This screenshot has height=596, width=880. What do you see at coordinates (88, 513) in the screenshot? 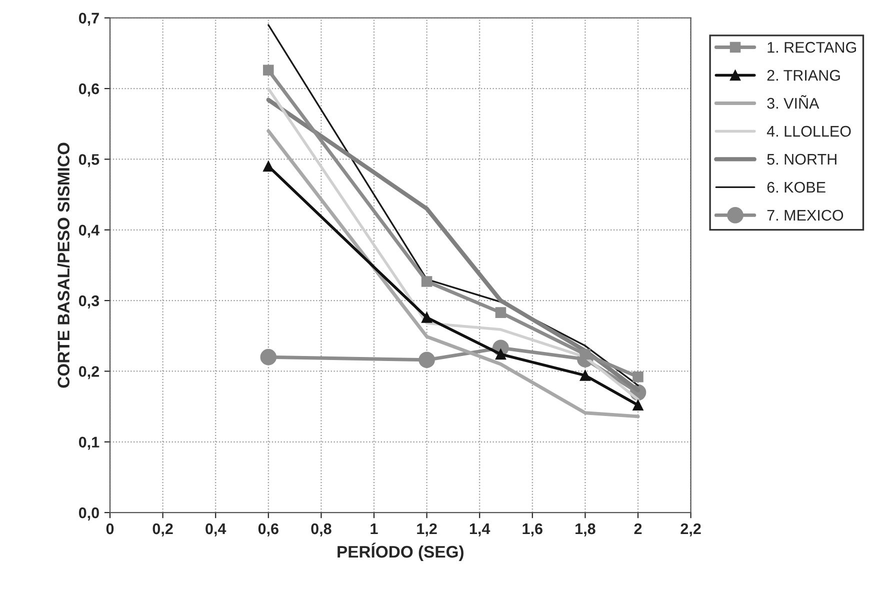
I see `y-tick-label: 0,0` at bounding box center [88, 513].